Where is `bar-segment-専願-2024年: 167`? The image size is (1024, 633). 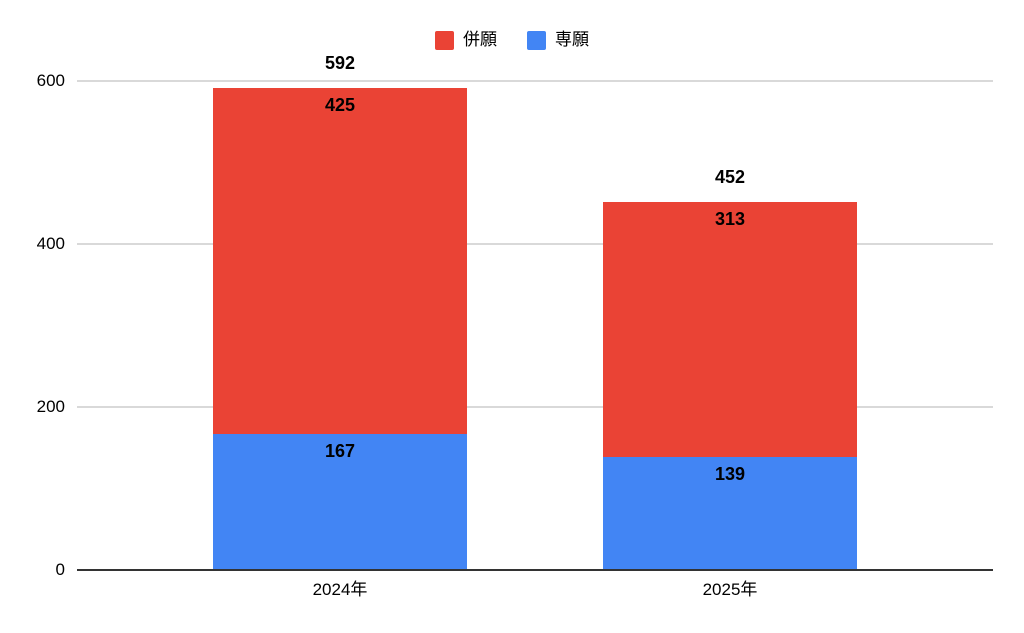
bar-segment-専願-2024年: 167 is located at coordinates (340, 501).